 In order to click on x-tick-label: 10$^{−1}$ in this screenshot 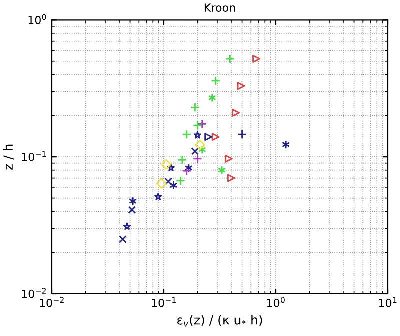, I will do `click(164, 302)`.